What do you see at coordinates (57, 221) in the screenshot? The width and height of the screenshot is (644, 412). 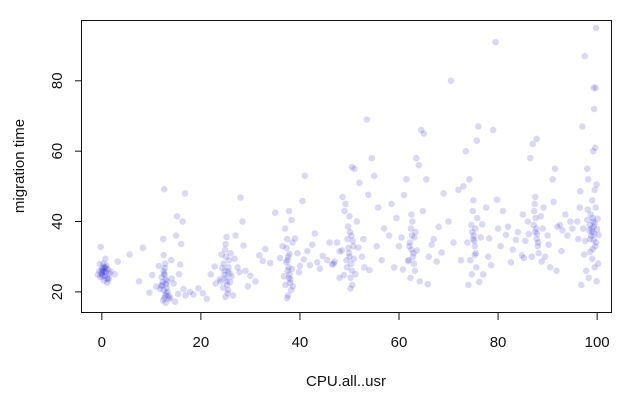 I see `y-tick-label: 40` at bounding box center [57, 221].